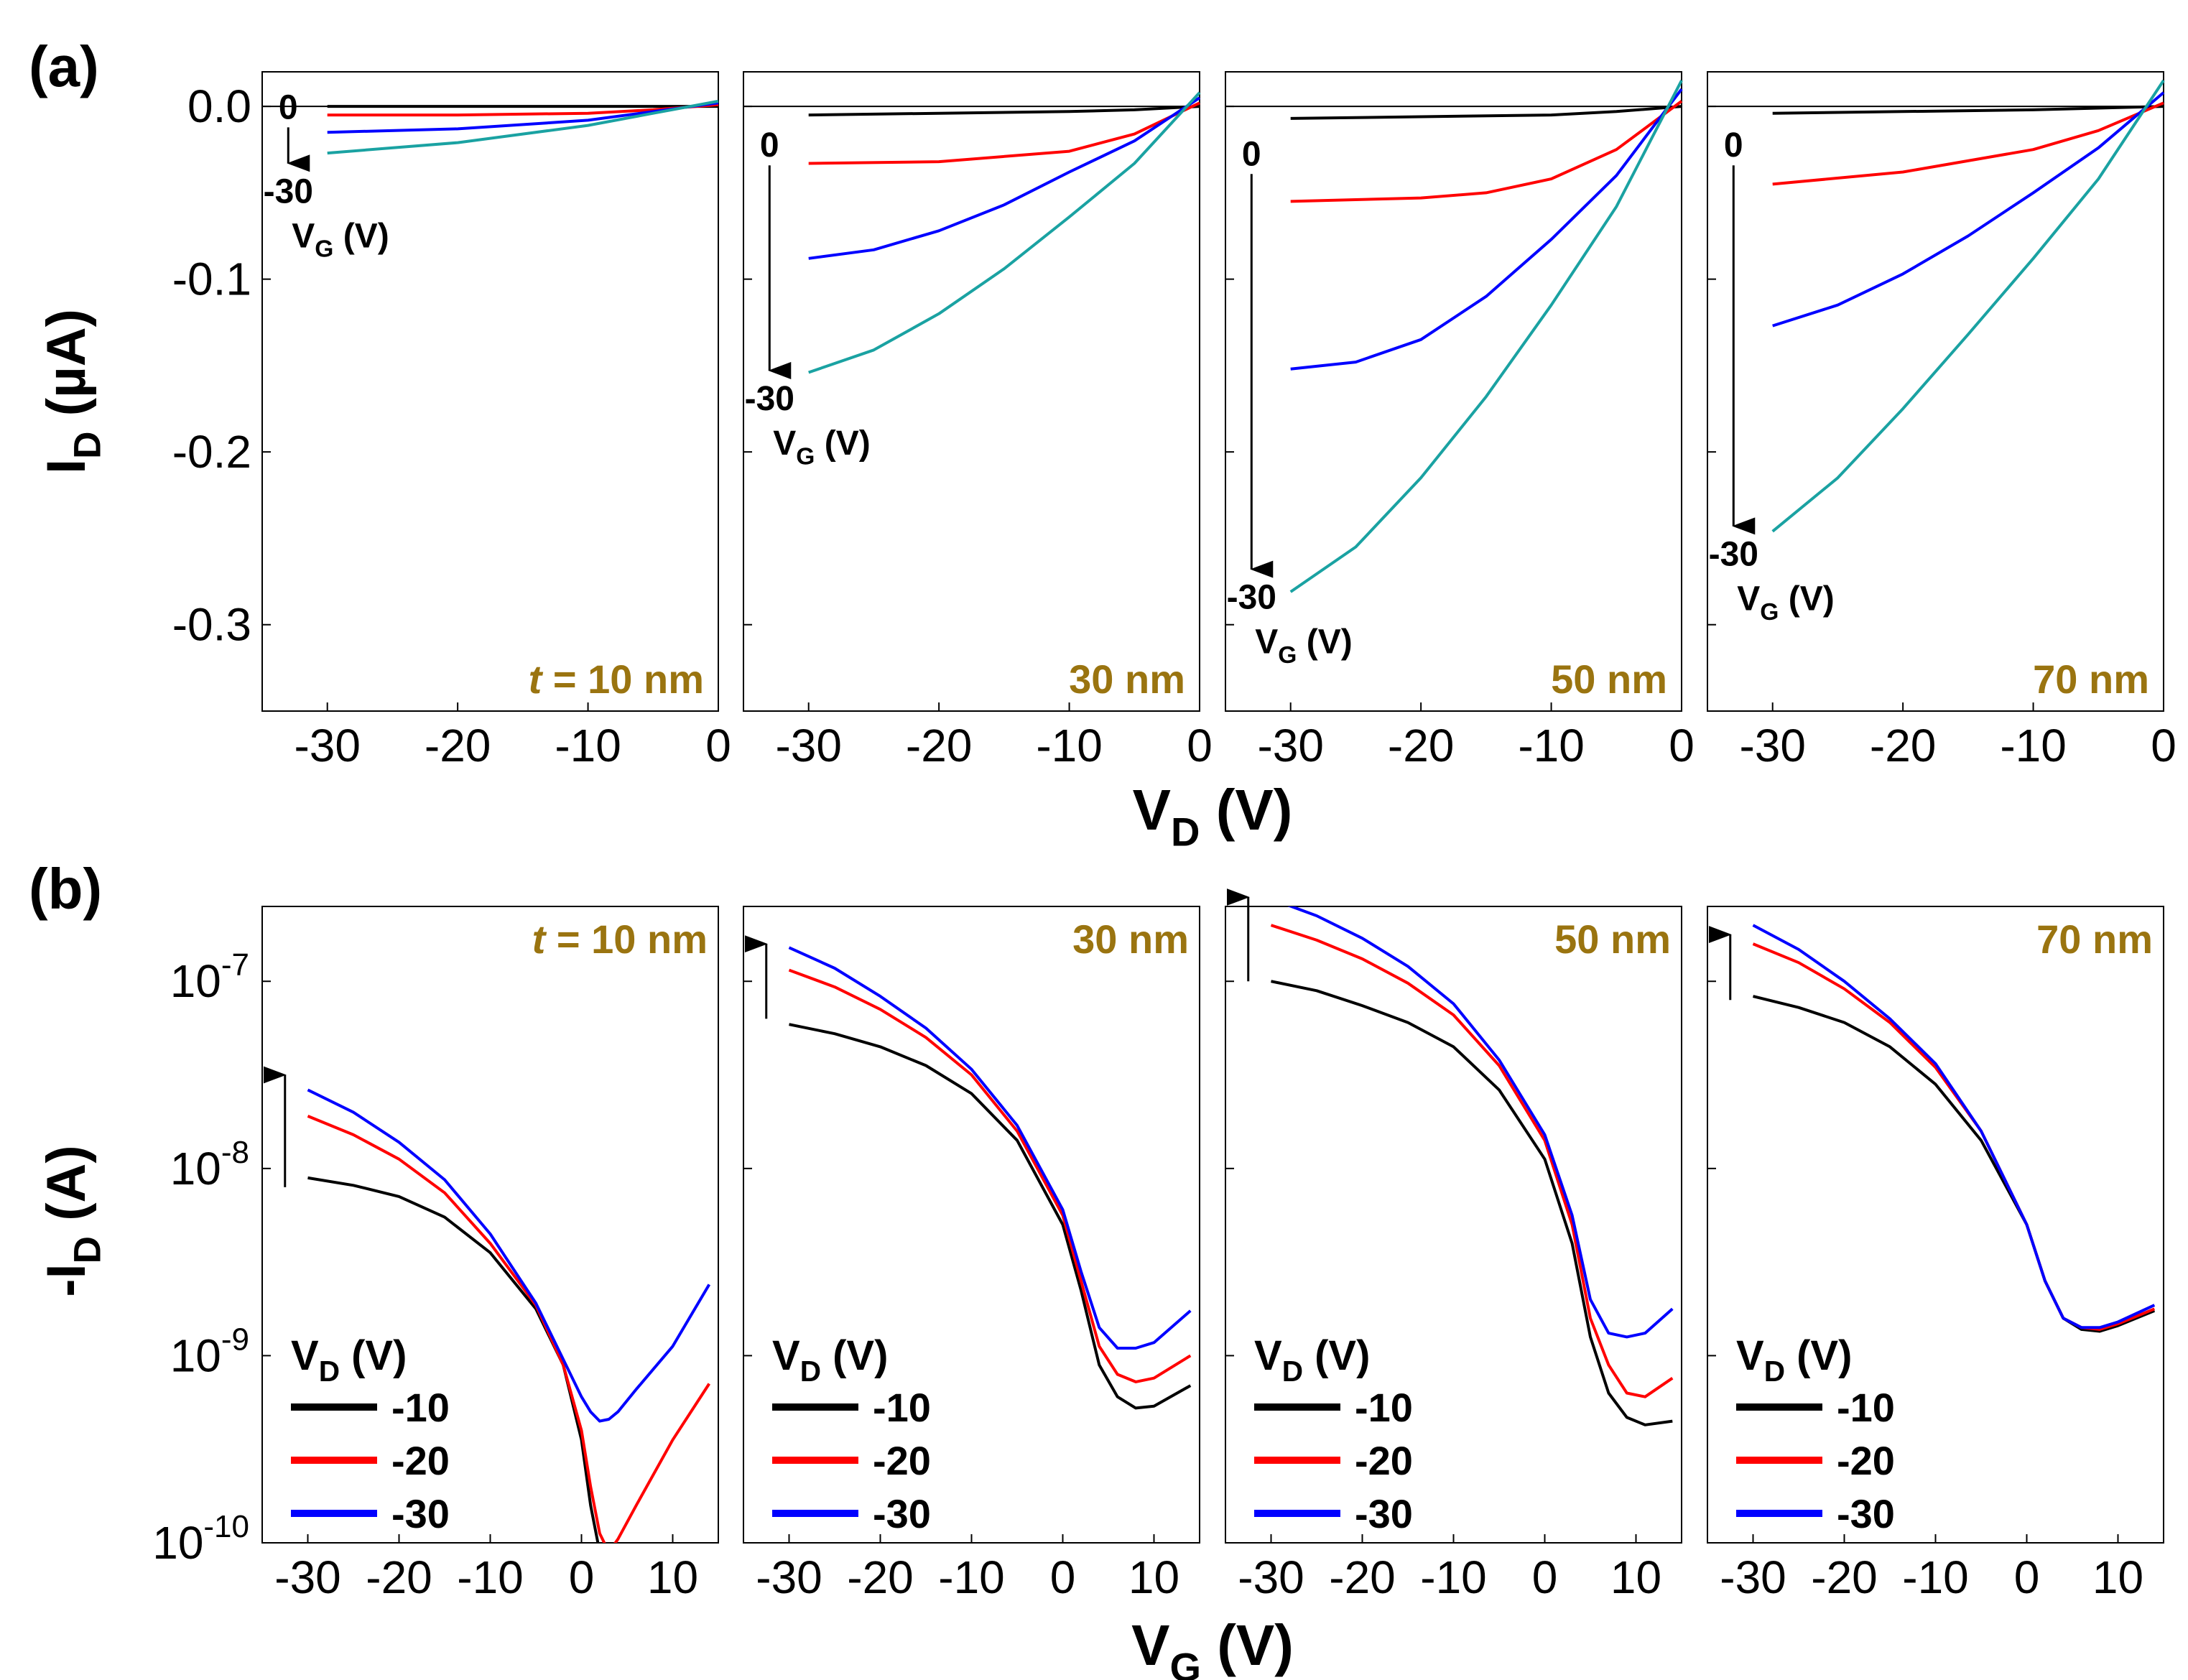 The image size is (2188, 1680). What do you see at coordinates (1127, 679) in the screenshot?
I see `thickness-label: 30 nm` at bounding box center [1127, 679].